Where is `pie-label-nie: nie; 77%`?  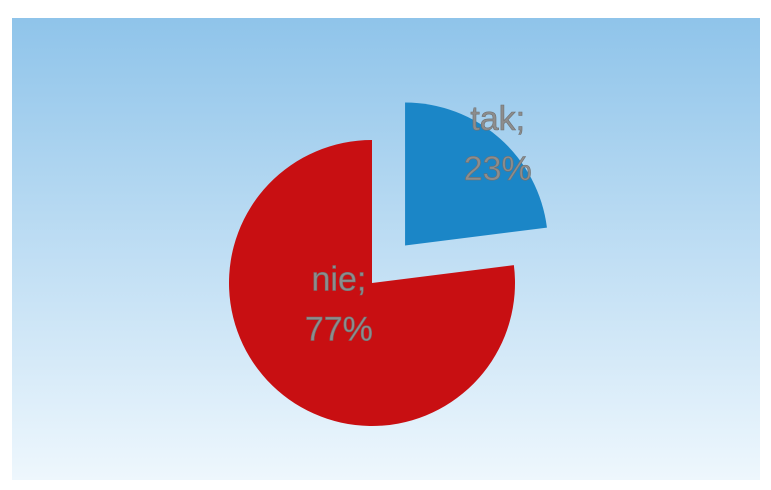
pie-label-nie: nie; 77% is located at coordinates (339, 305).